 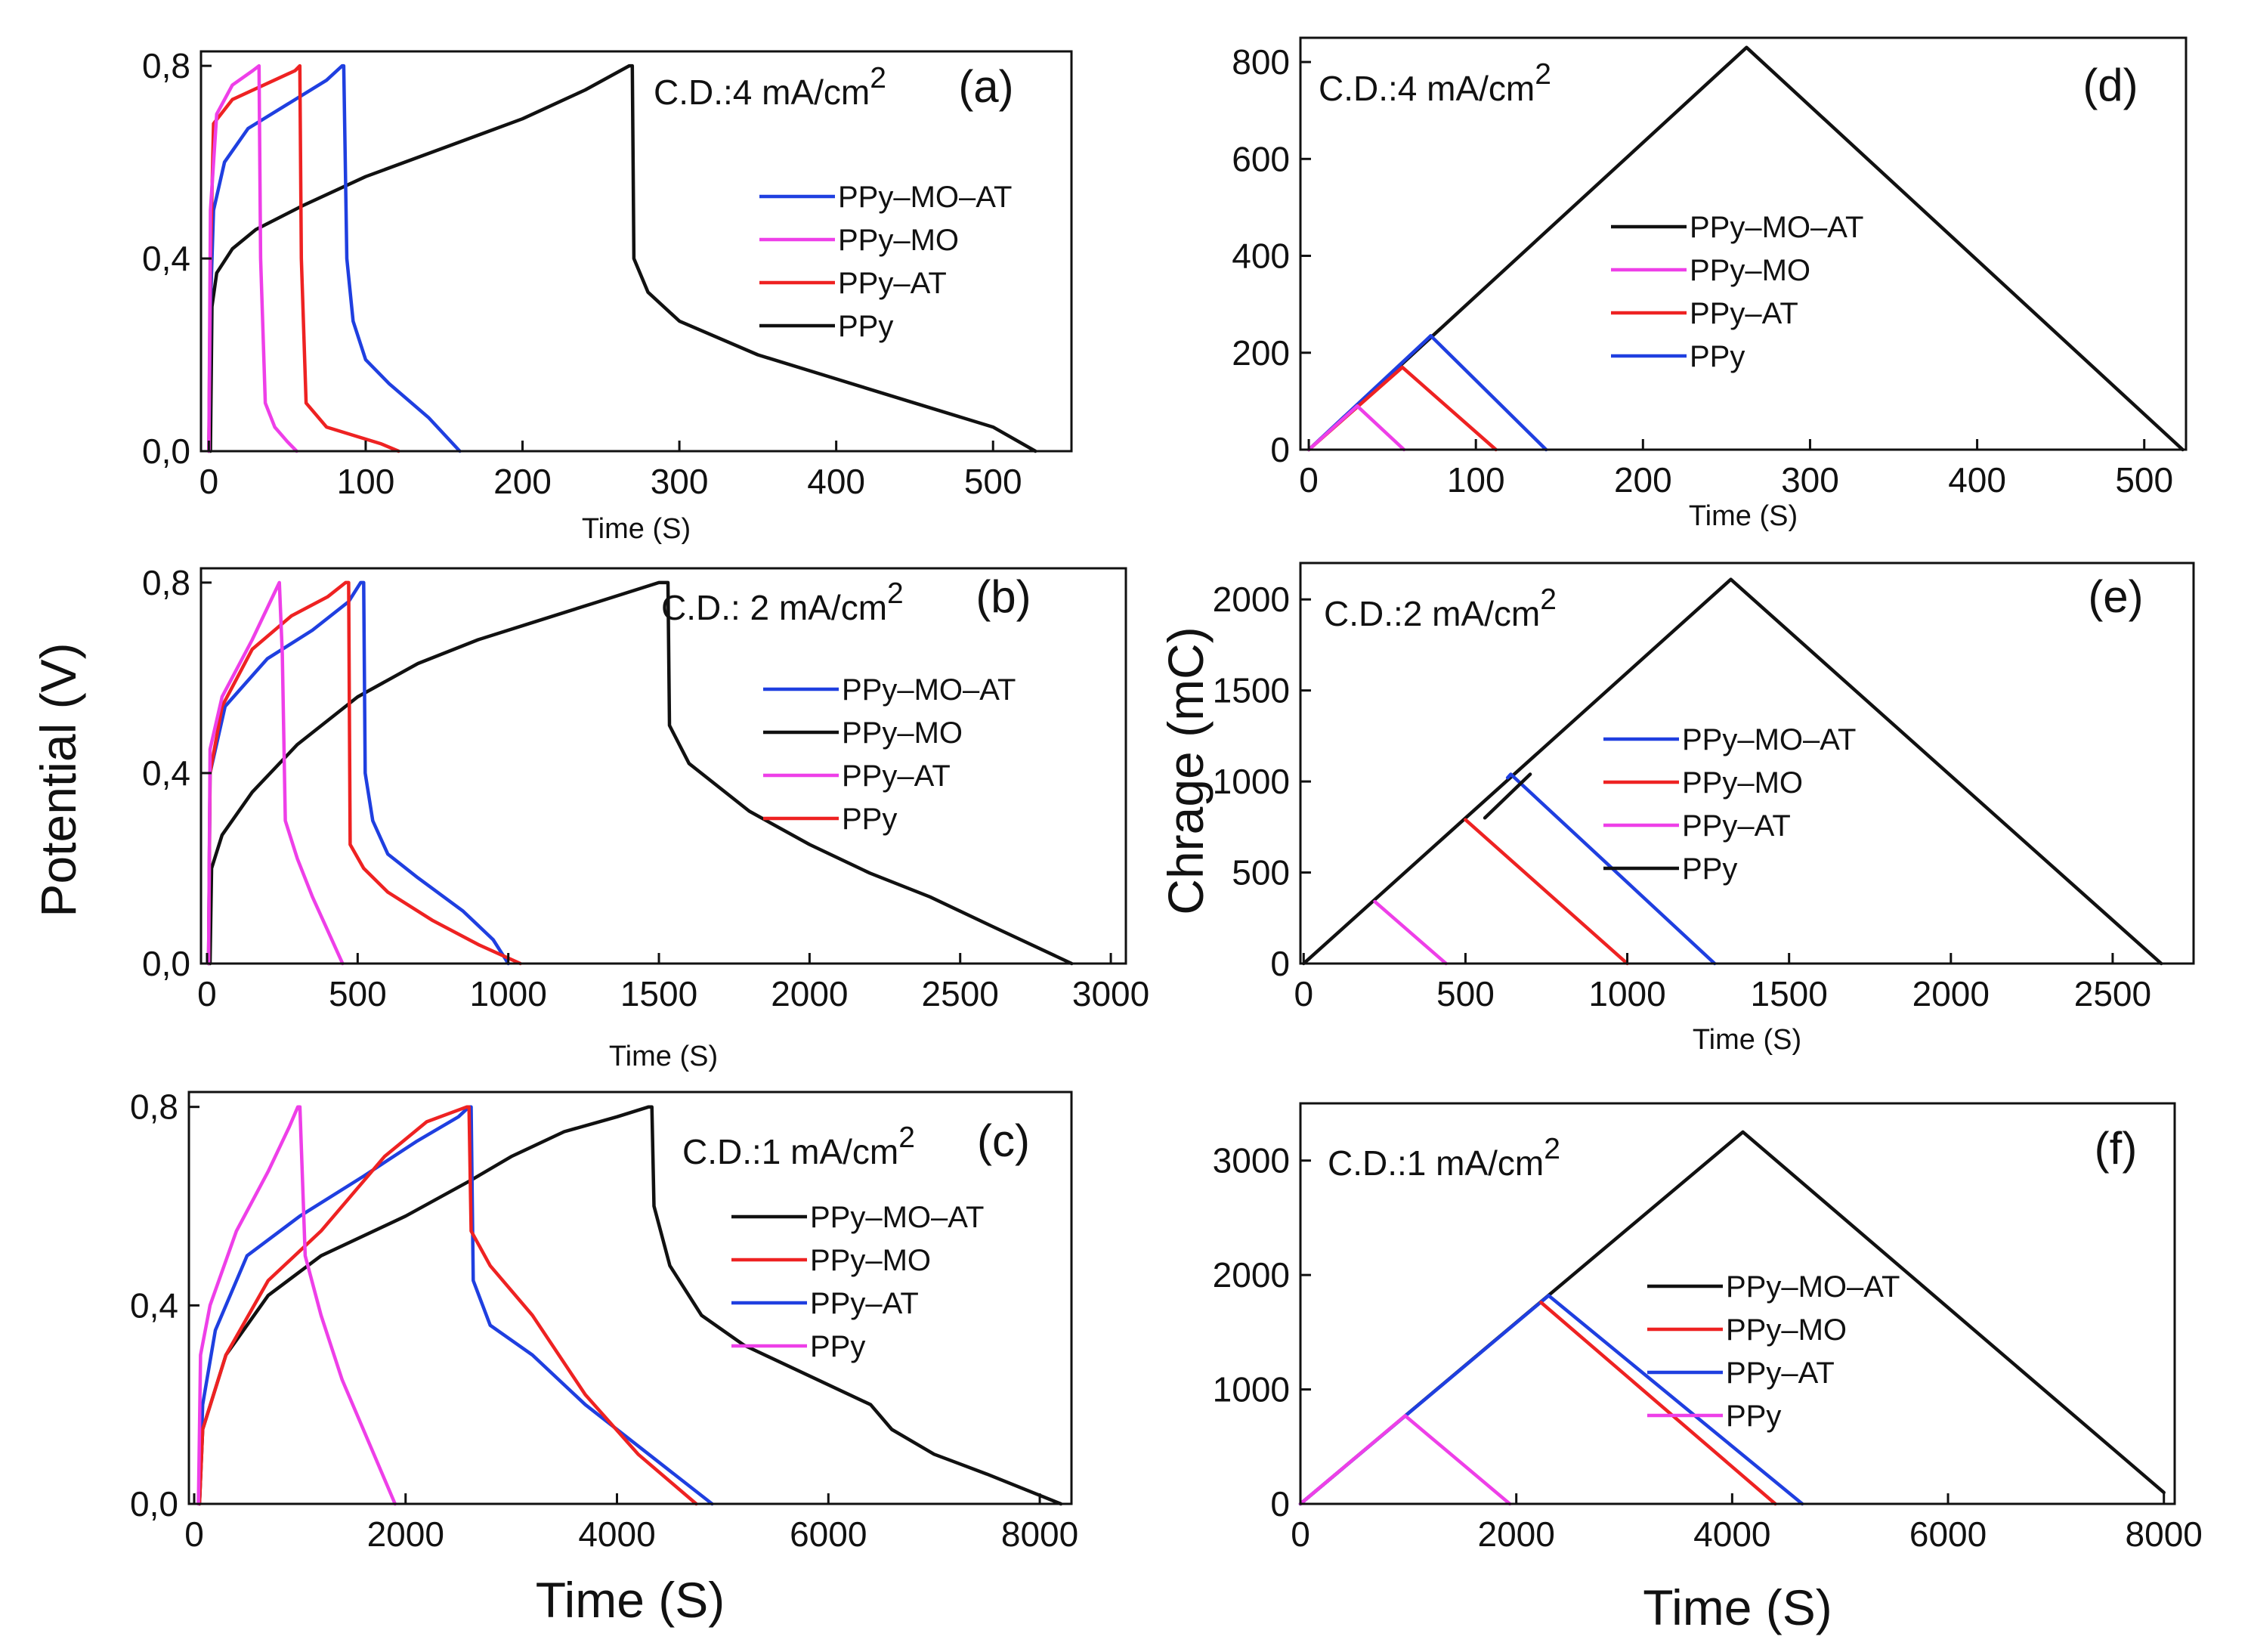 What do you see at coordinates (1750, 270) in the screenshot?
I see `legend-label-d: PPy–MO` at bounding box center [1750, 270].